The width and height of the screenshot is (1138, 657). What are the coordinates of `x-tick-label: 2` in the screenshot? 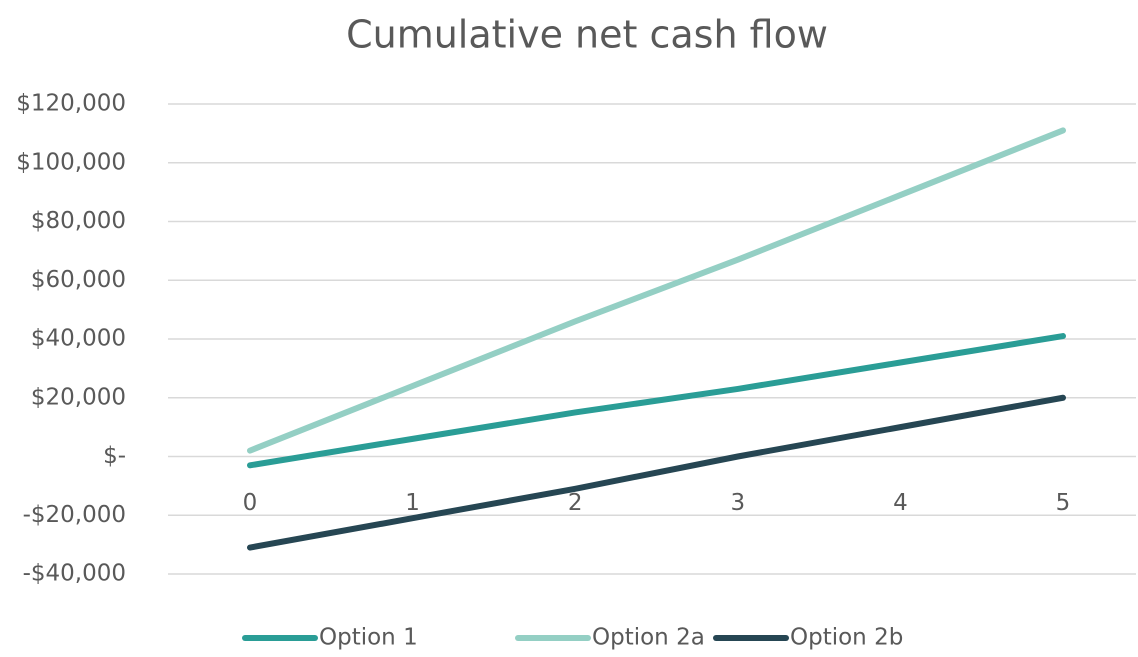 It's located at (575, 503).